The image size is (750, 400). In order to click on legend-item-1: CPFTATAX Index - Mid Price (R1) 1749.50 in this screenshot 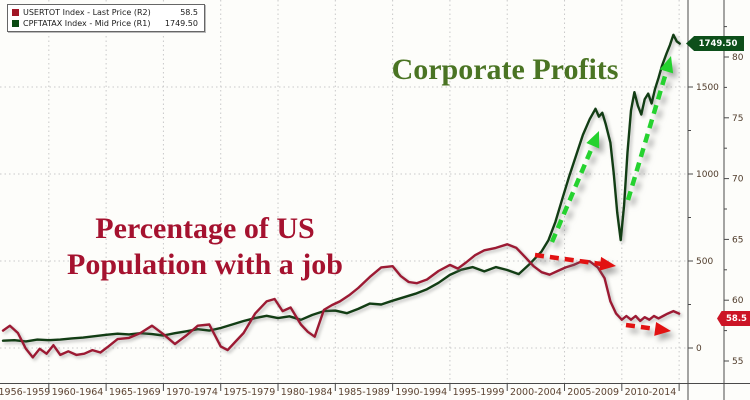, I will do `click(105, 23)`.